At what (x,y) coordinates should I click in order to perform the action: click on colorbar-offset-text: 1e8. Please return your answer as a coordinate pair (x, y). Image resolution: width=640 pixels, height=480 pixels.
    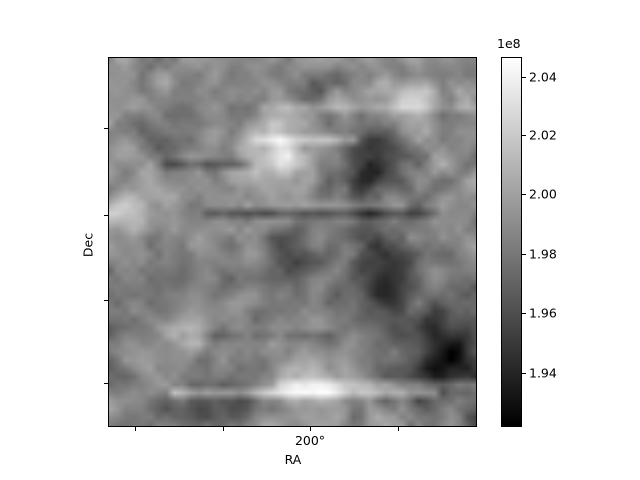
    Looking at the image, I should click on (509, 43).